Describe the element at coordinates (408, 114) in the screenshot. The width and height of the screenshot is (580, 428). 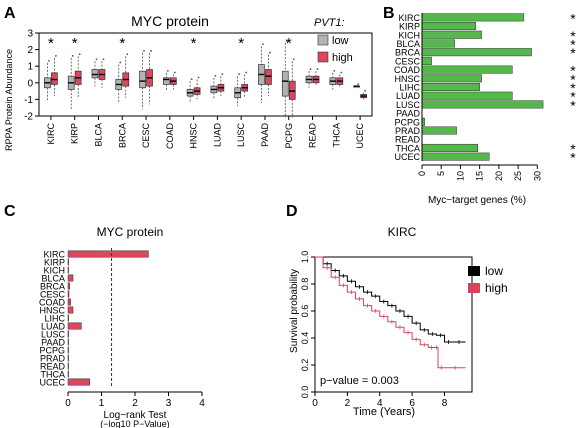
I see `panel-b-category-label: PAAD` at that location.